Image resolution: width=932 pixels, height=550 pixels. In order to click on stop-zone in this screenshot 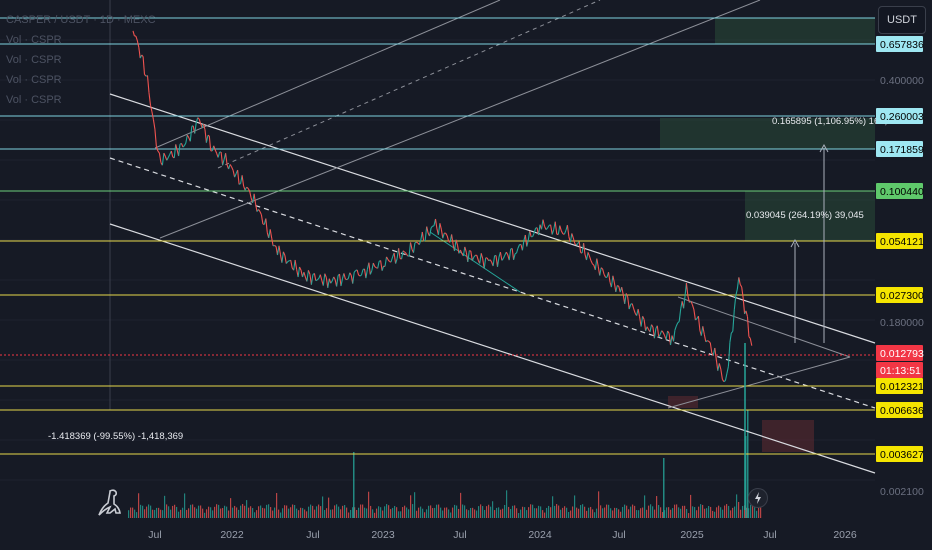, I will do `click(788, 436)`.